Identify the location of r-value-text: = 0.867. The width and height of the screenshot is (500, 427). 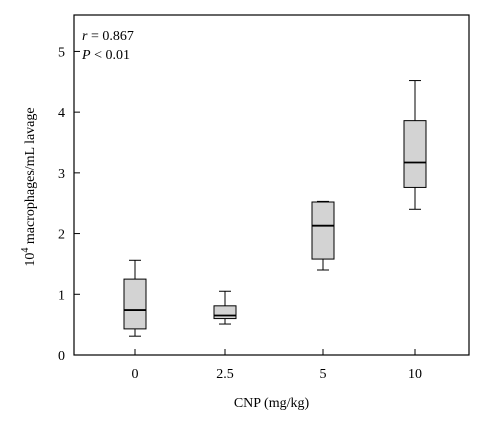
(110, 36).